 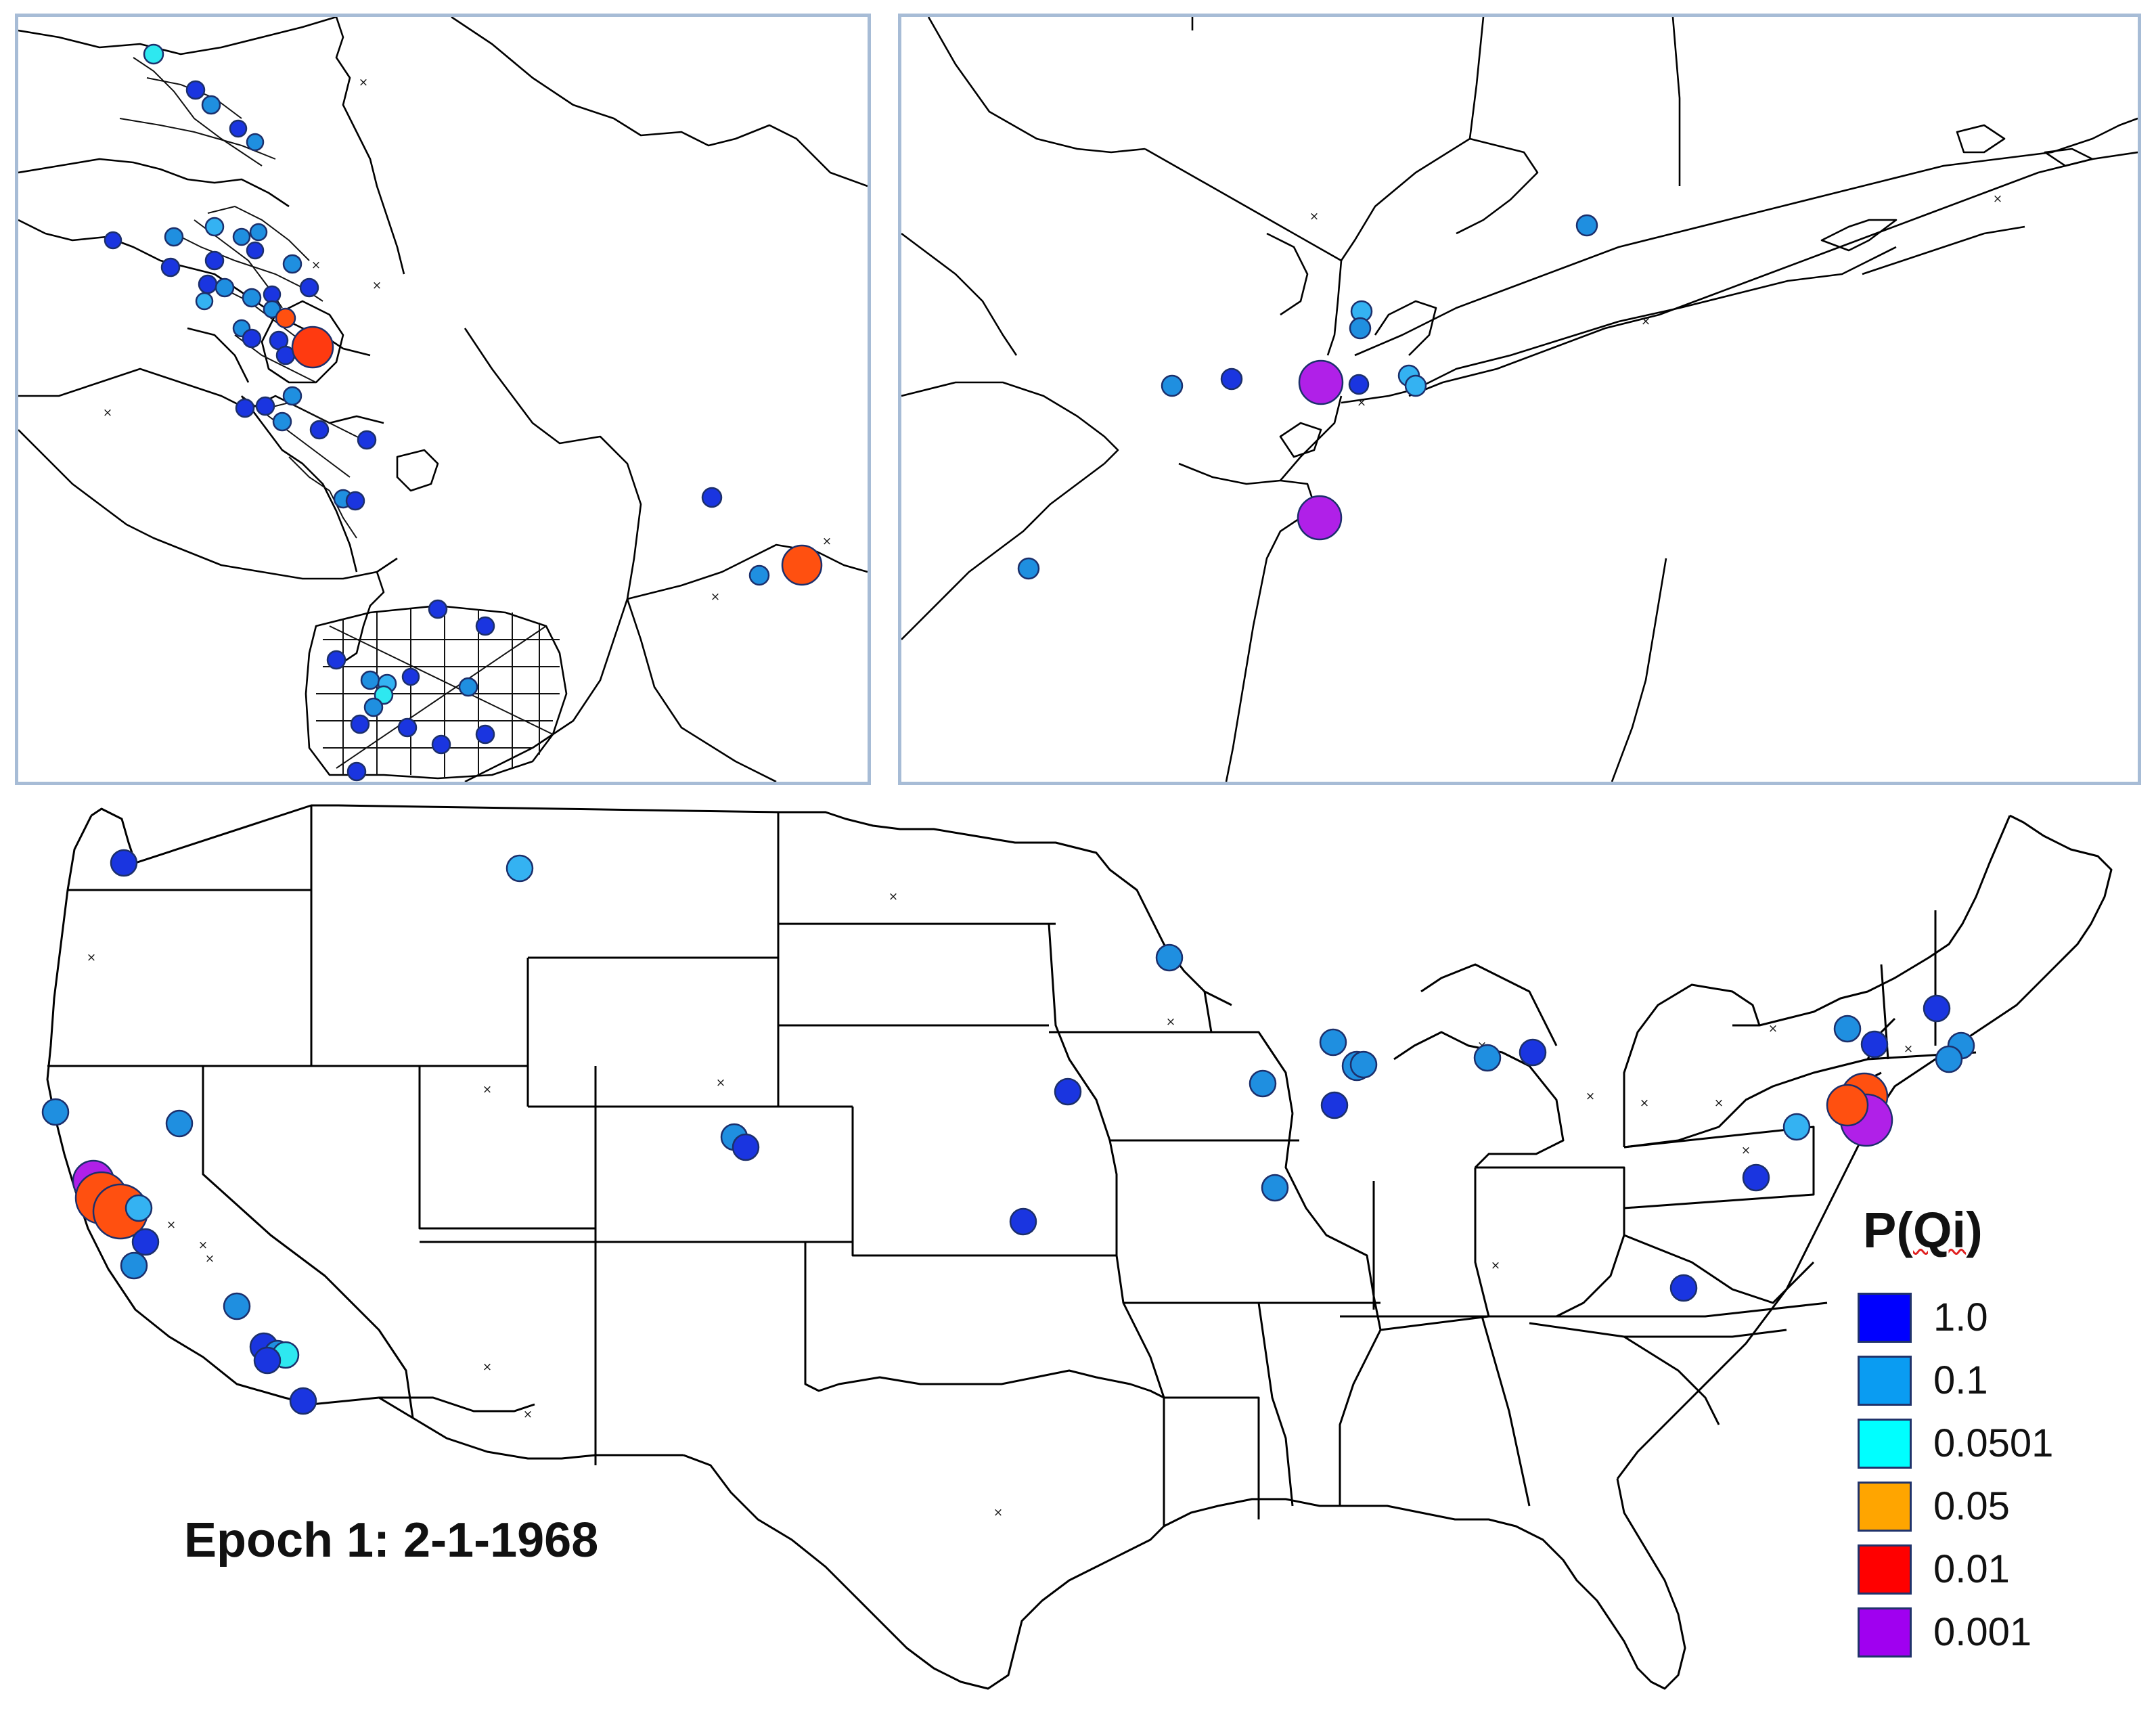 I want to click on legend-item: 0.1, so click(x=1969, y=1381).